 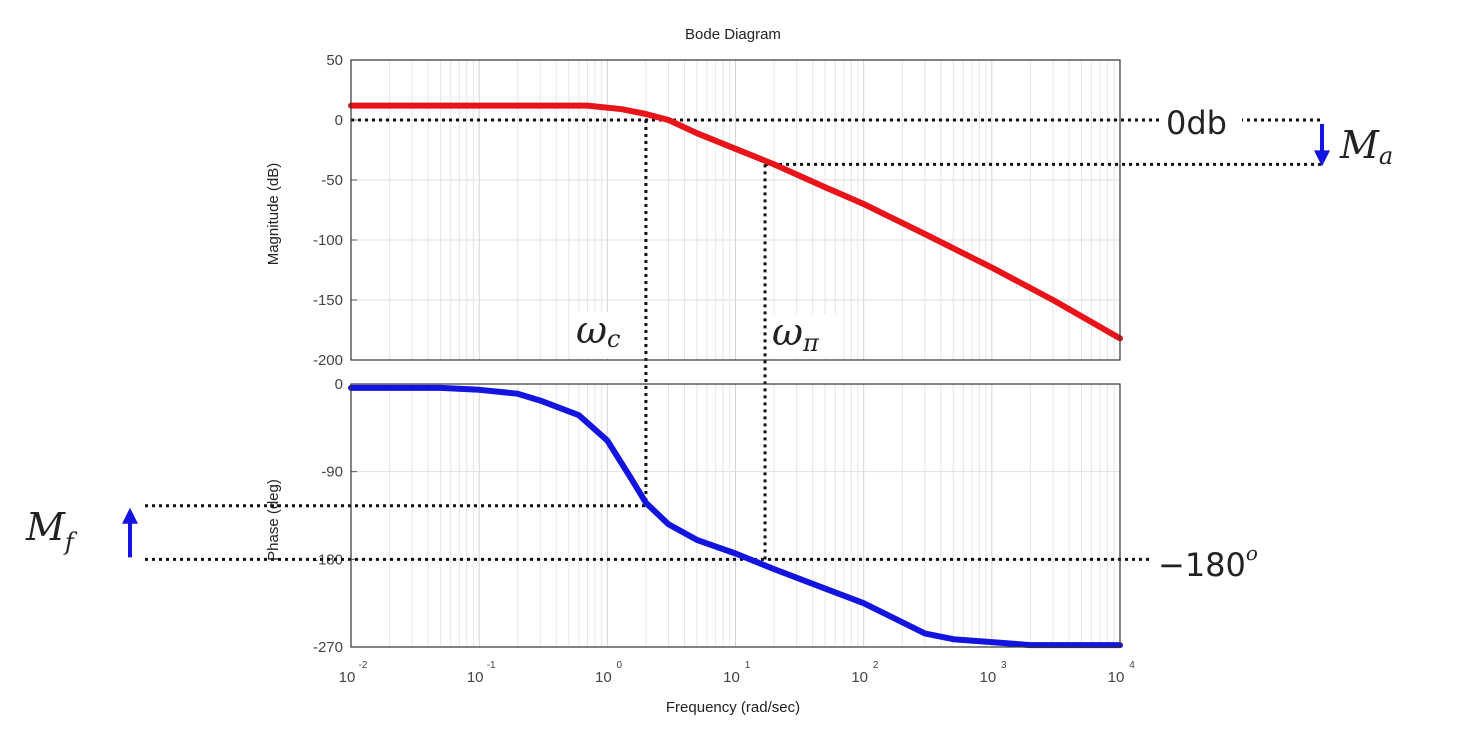 I want to click on omega-c-main: ω, so click(x=591, y=330).